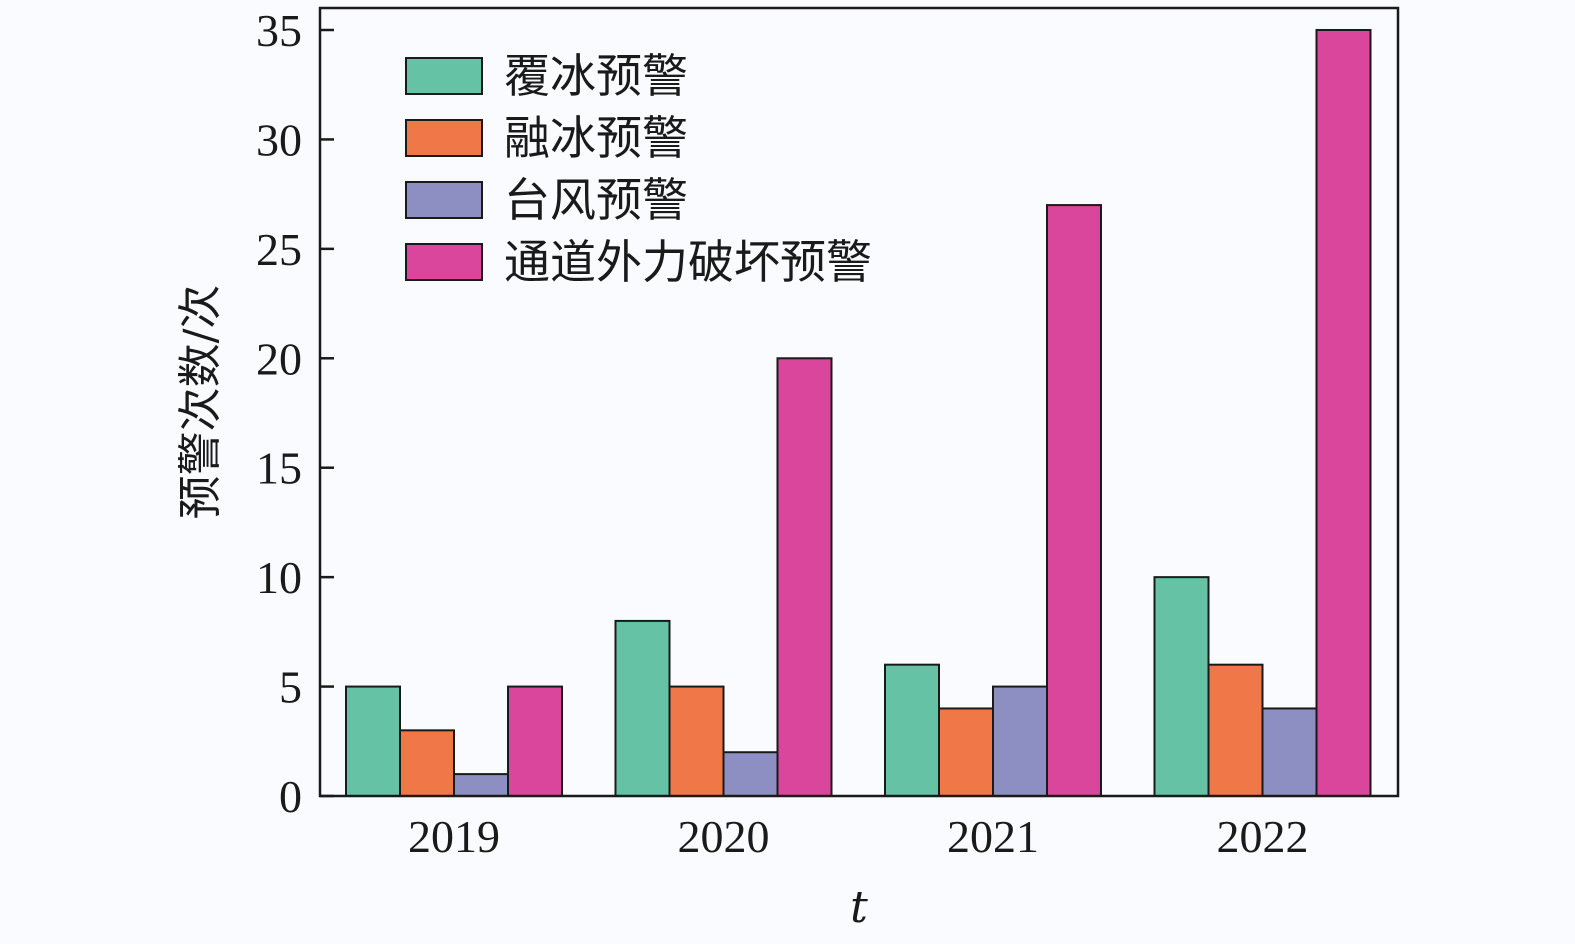 Image resolution: width=1575 pixels, height=944 pixels. Describe the element at coordinates (279, 358) in the screenshot. I see `y-tick-label: 20` at that location.